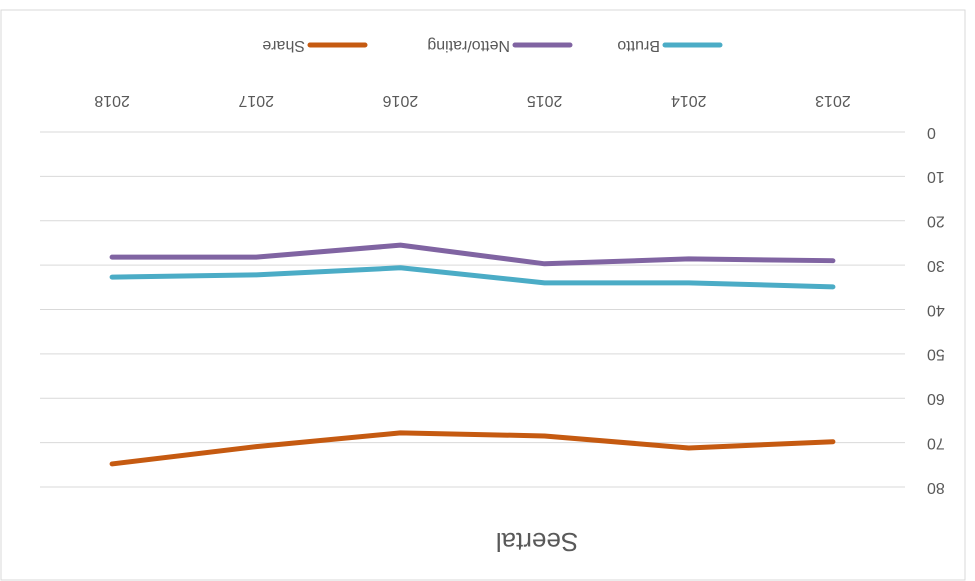 The width and height of the screenshot is (975, 581). I want to click on y-tick-label: 50, so click(936, 354).